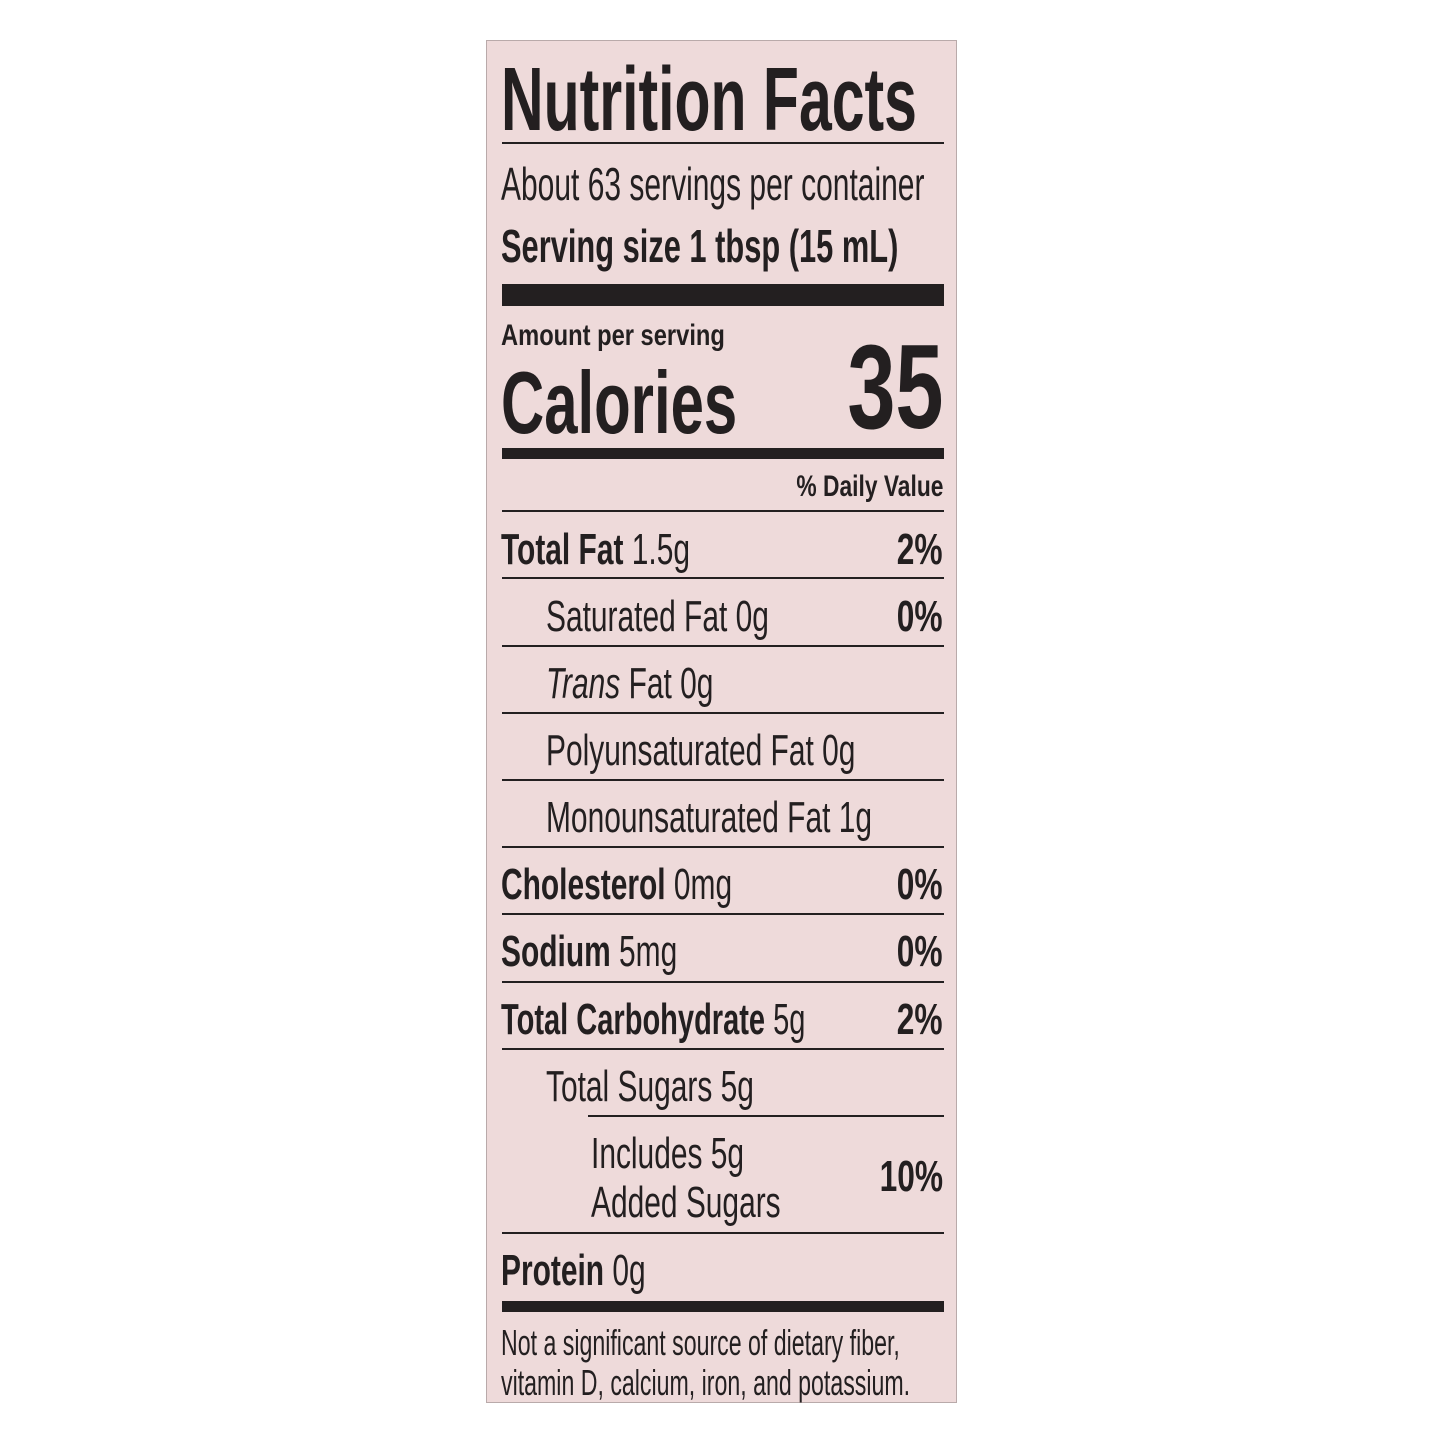  Describe the element at coordinates (920, 1019) in the screenshot. I see `dv-total-carbohydrate: 2%` at that location.